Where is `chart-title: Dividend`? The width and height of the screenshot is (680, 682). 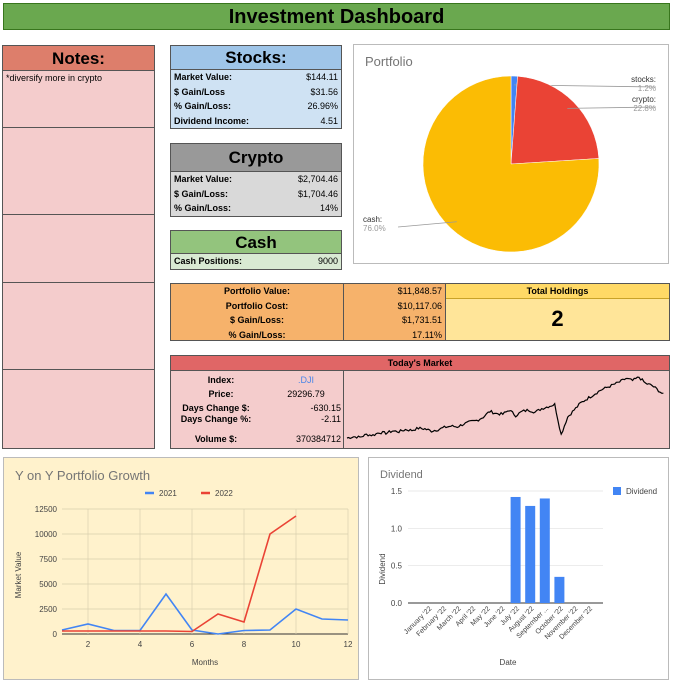
chart-title: Dividend is located at coordinates (401, 475).